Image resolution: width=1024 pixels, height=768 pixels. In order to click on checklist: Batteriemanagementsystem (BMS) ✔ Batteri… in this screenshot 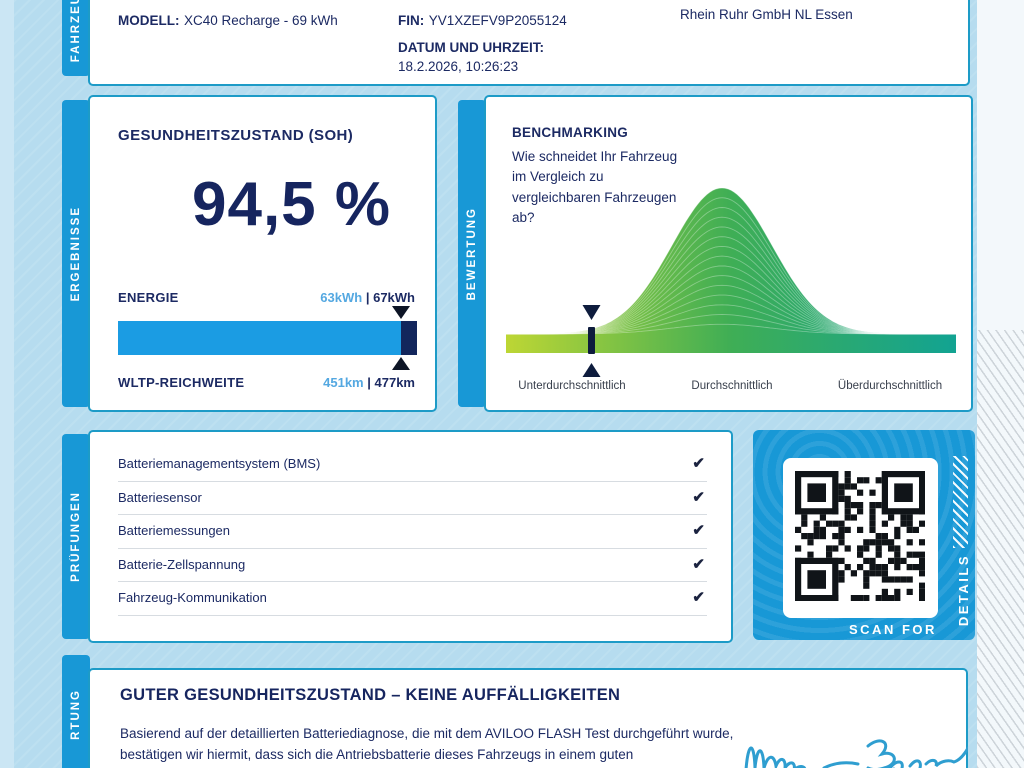, I will do `click(412, 532)`.